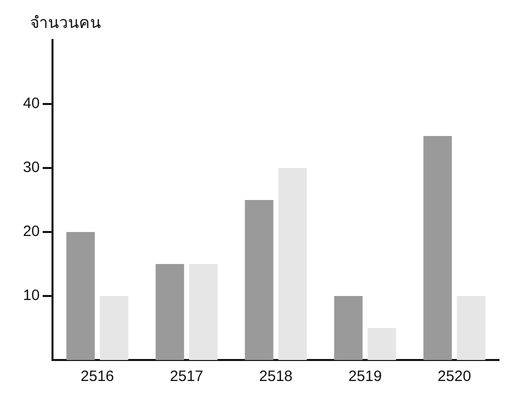 This screenshot has height=404, width=509. What do you see at coordinates (31, 167) in the screenshot?
I see `y-tick-label: 30` at bounding box center [31, 167].